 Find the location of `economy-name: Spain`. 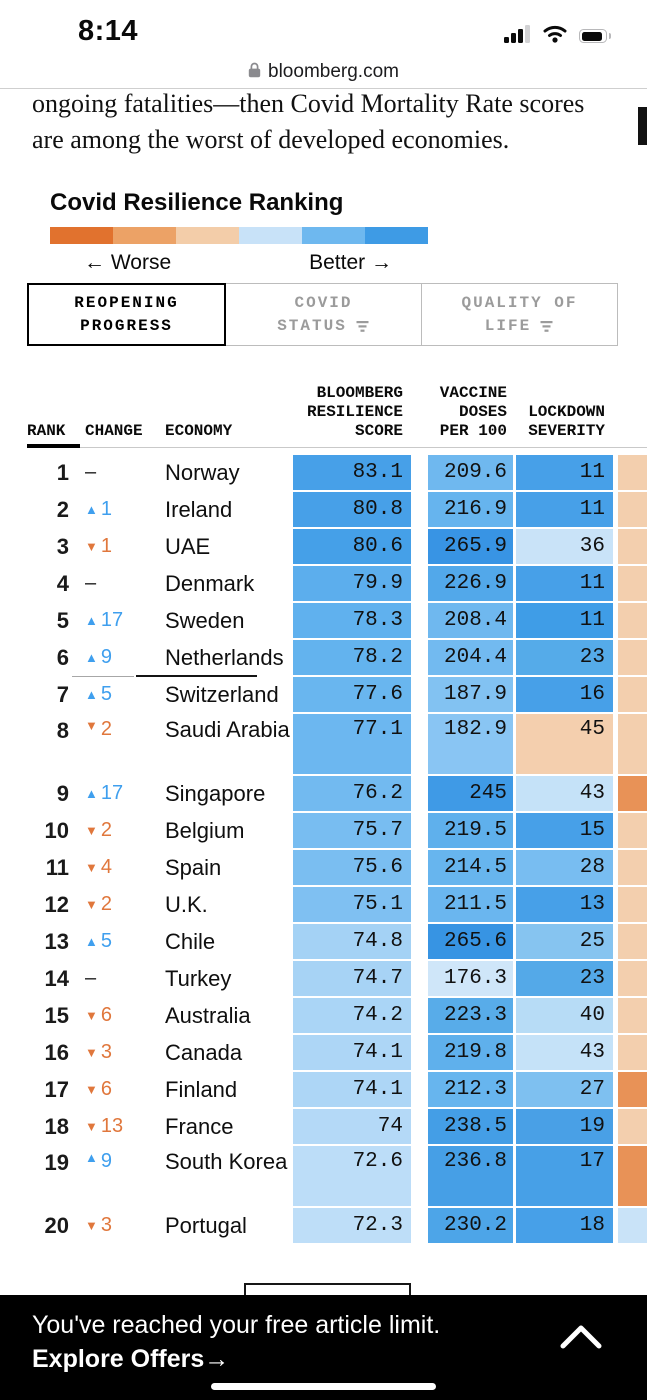

economy-name: Spain is located at coordinates (193, 867).